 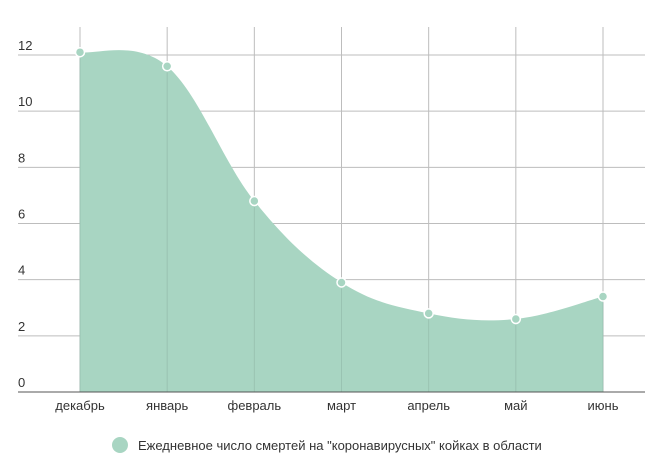 I want to click on x-tick-label-0: декабрь, so click(x=80, y=405).